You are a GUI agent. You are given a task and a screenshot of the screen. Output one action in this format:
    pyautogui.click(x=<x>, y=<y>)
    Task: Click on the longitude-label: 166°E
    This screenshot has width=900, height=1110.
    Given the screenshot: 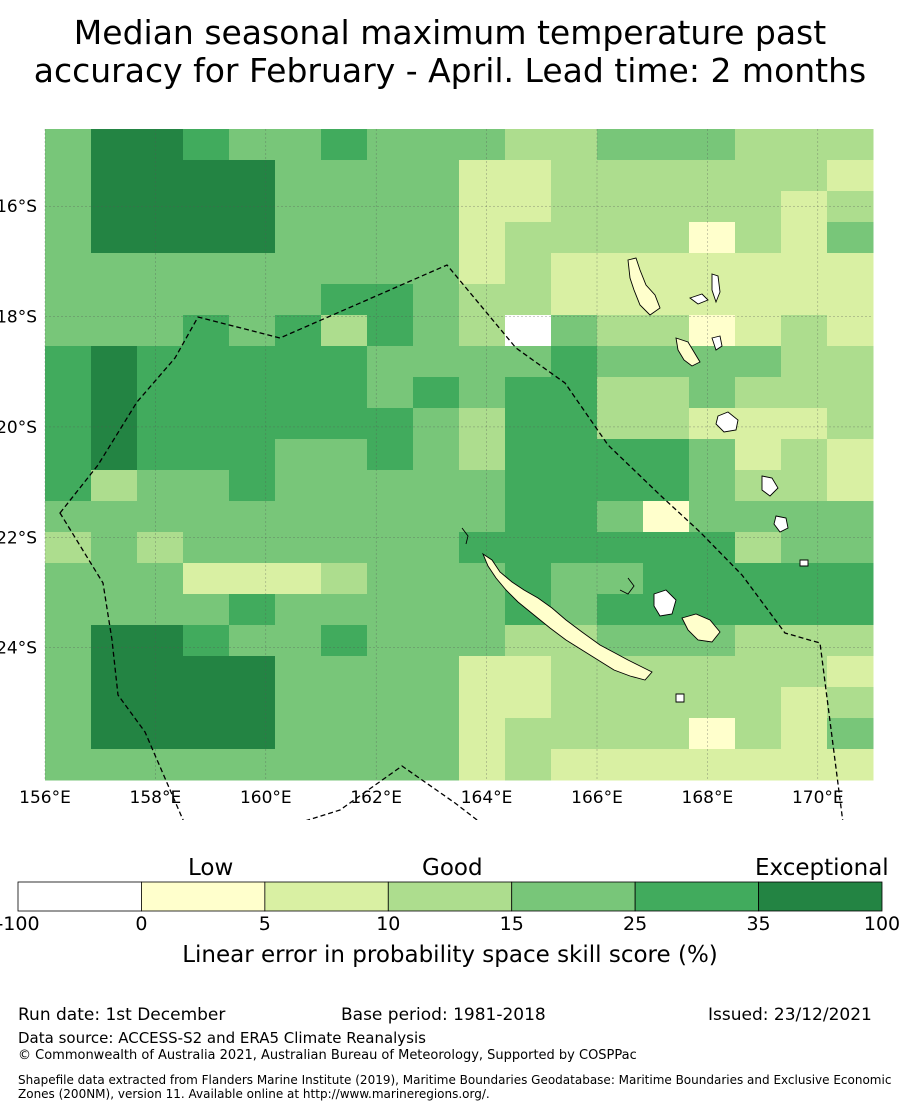 What is the action you would take?
    pyautogui.click(x=597, y=798)
    